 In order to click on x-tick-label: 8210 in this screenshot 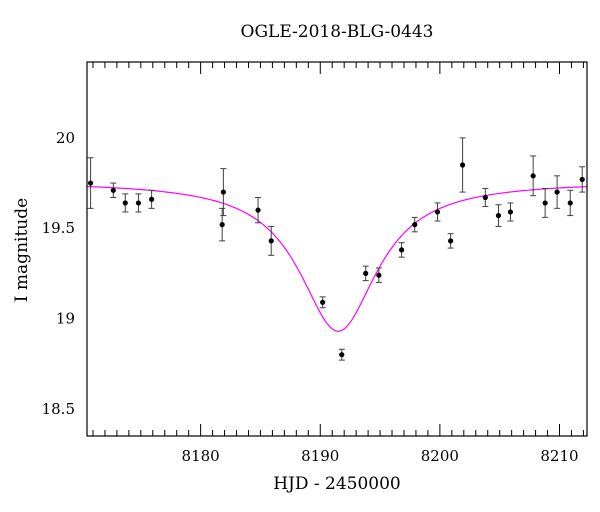, I will do `click(559, 456)`.